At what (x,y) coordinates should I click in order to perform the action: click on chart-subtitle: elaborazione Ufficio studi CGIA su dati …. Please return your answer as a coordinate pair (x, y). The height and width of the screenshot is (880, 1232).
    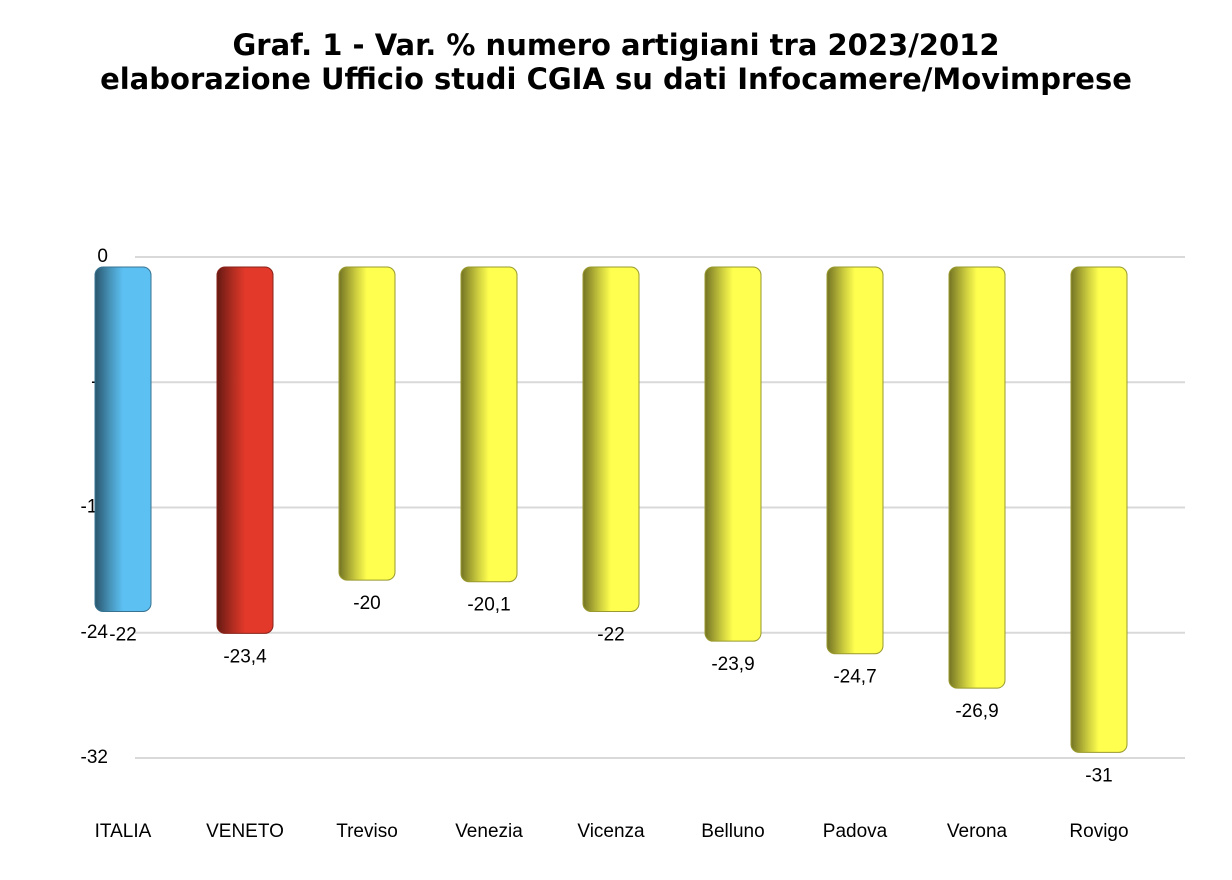
    Looking at the image, I should click on (616, 79).